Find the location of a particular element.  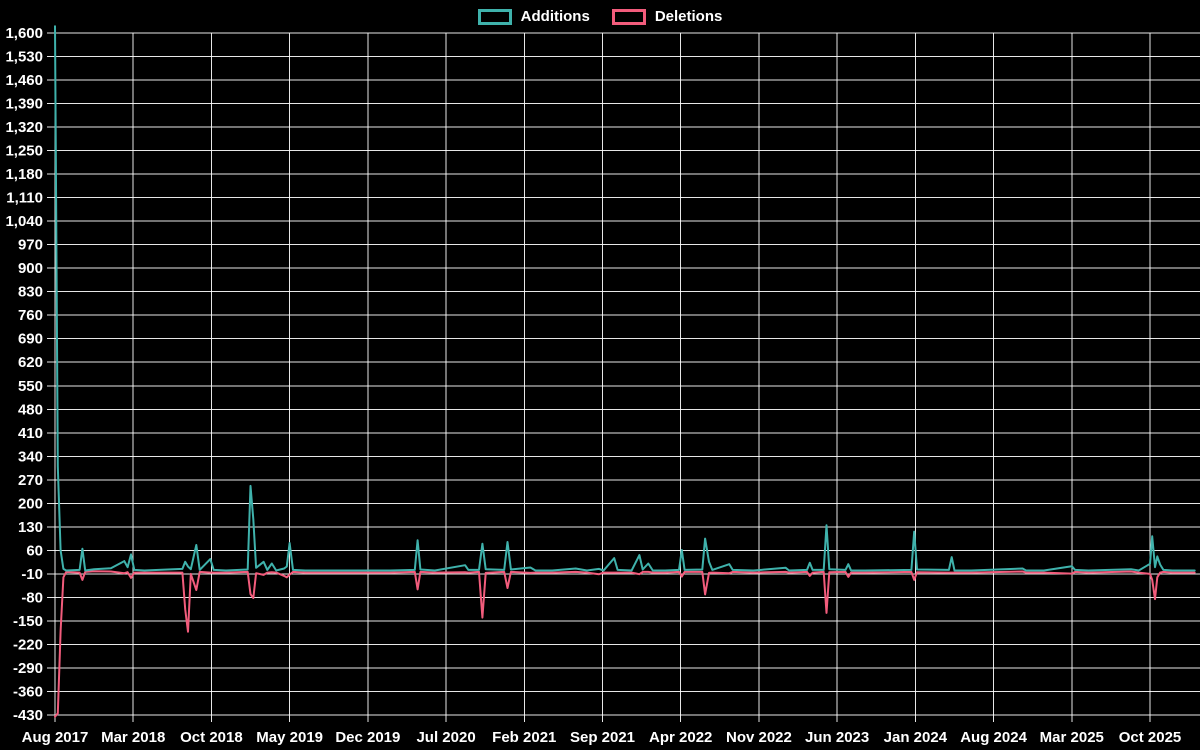

x-tick-label: Apr 2022 is located at coordinates (680, 737).